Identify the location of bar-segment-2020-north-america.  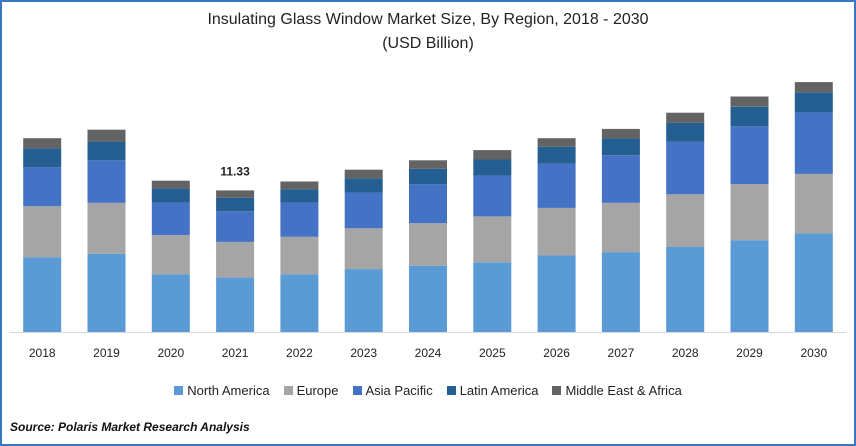
(170, 303).